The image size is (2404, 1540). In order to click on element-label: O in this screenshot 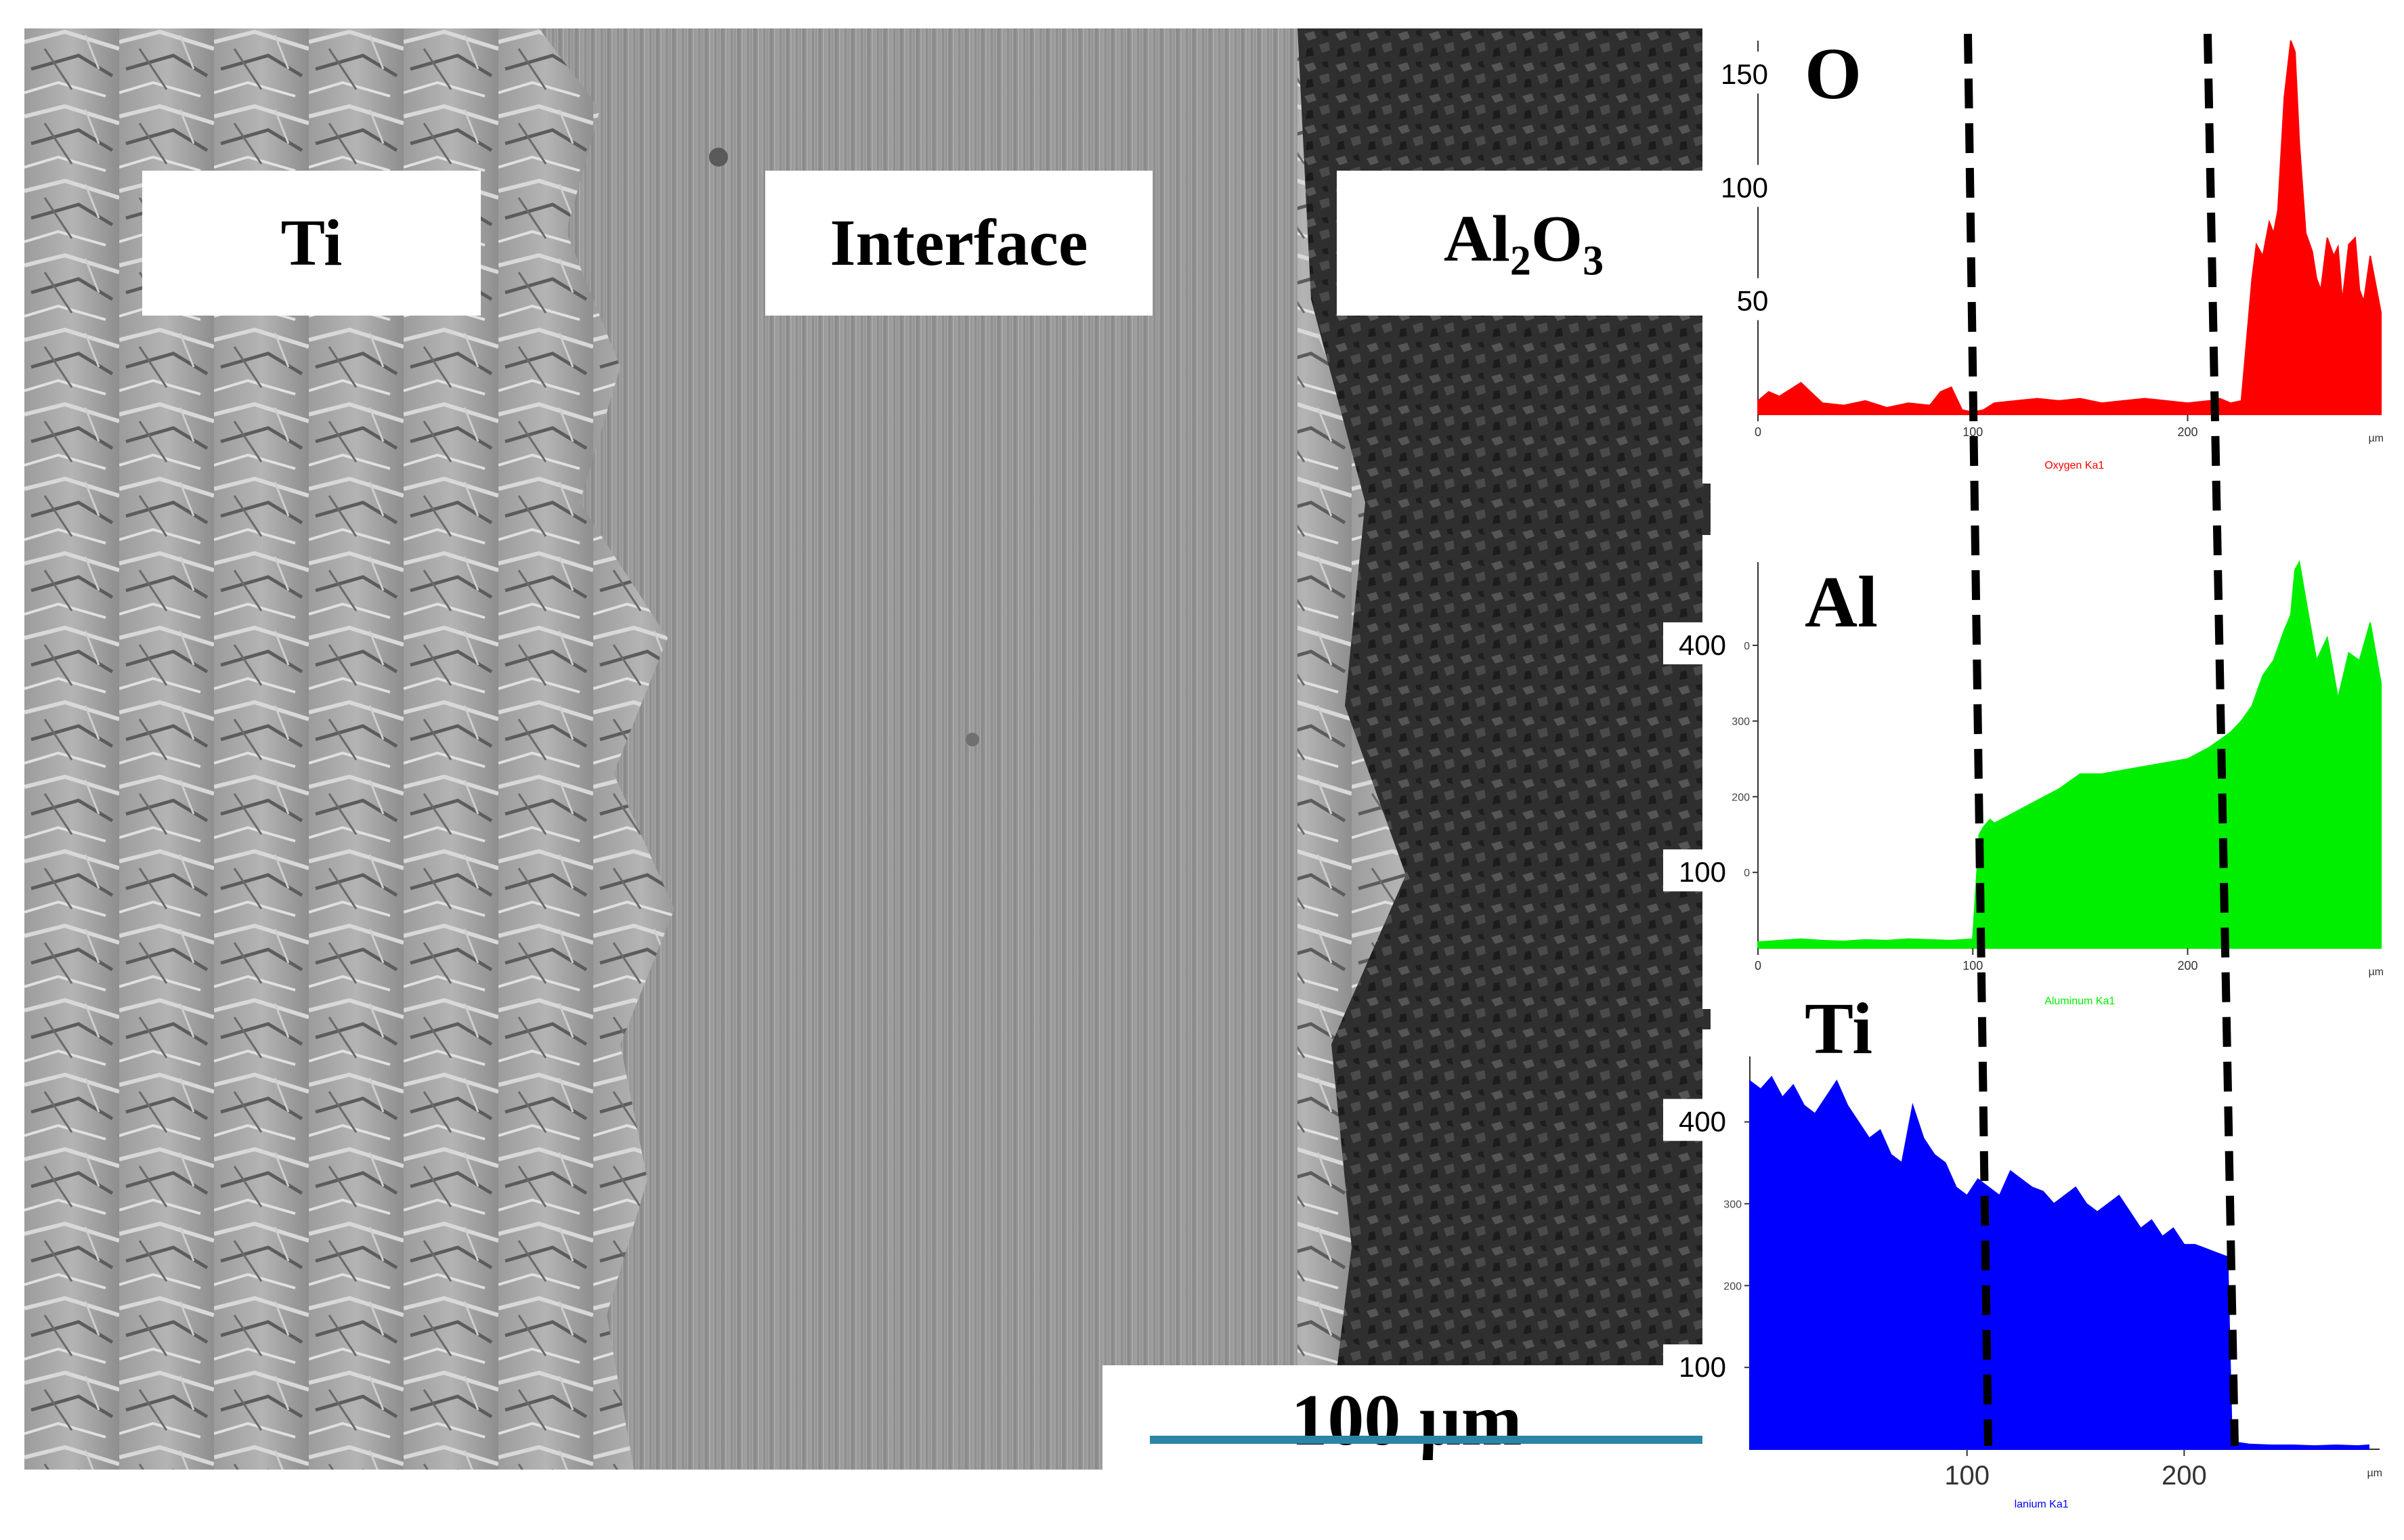, I will do `click(1834, 74)`.